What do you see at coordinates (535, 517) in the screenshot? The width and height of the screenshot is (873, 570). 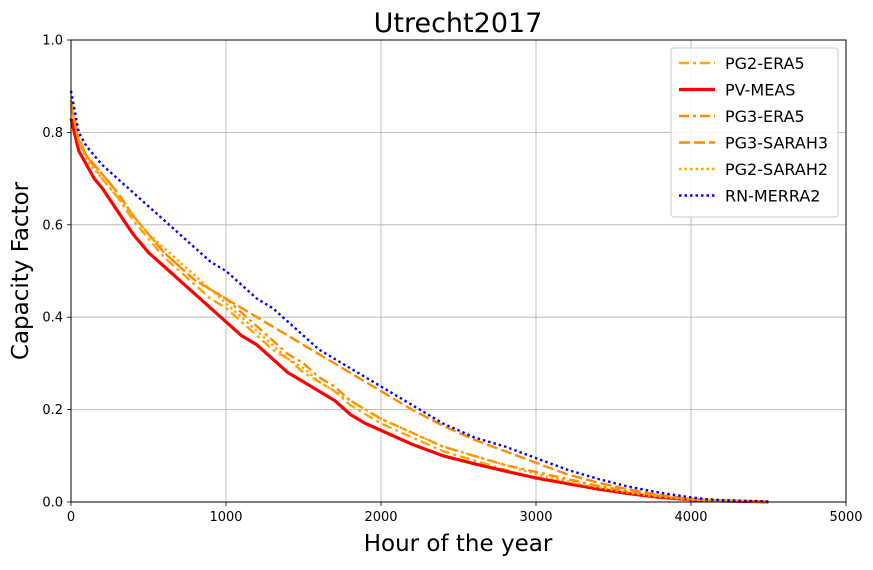 I see `x-tick-label: 3000` at bounding box center [535, 517].